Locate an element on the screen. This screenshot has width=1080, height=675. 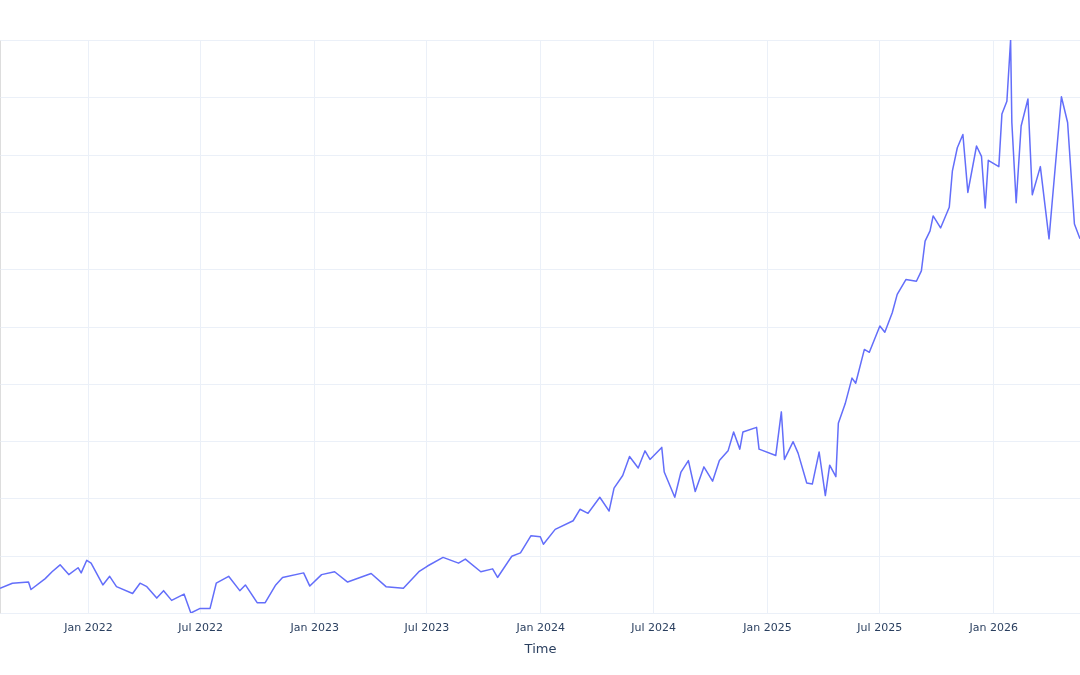
x-tick-label: Jan 2024 is located at coordinates (540, 627).